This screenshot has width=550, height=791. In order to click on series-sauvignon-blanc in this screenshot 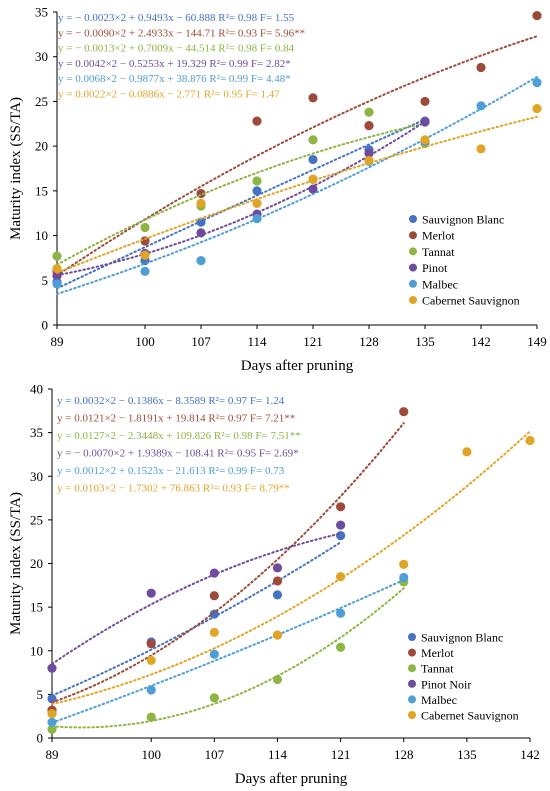, I will do `click(196, 617)`.